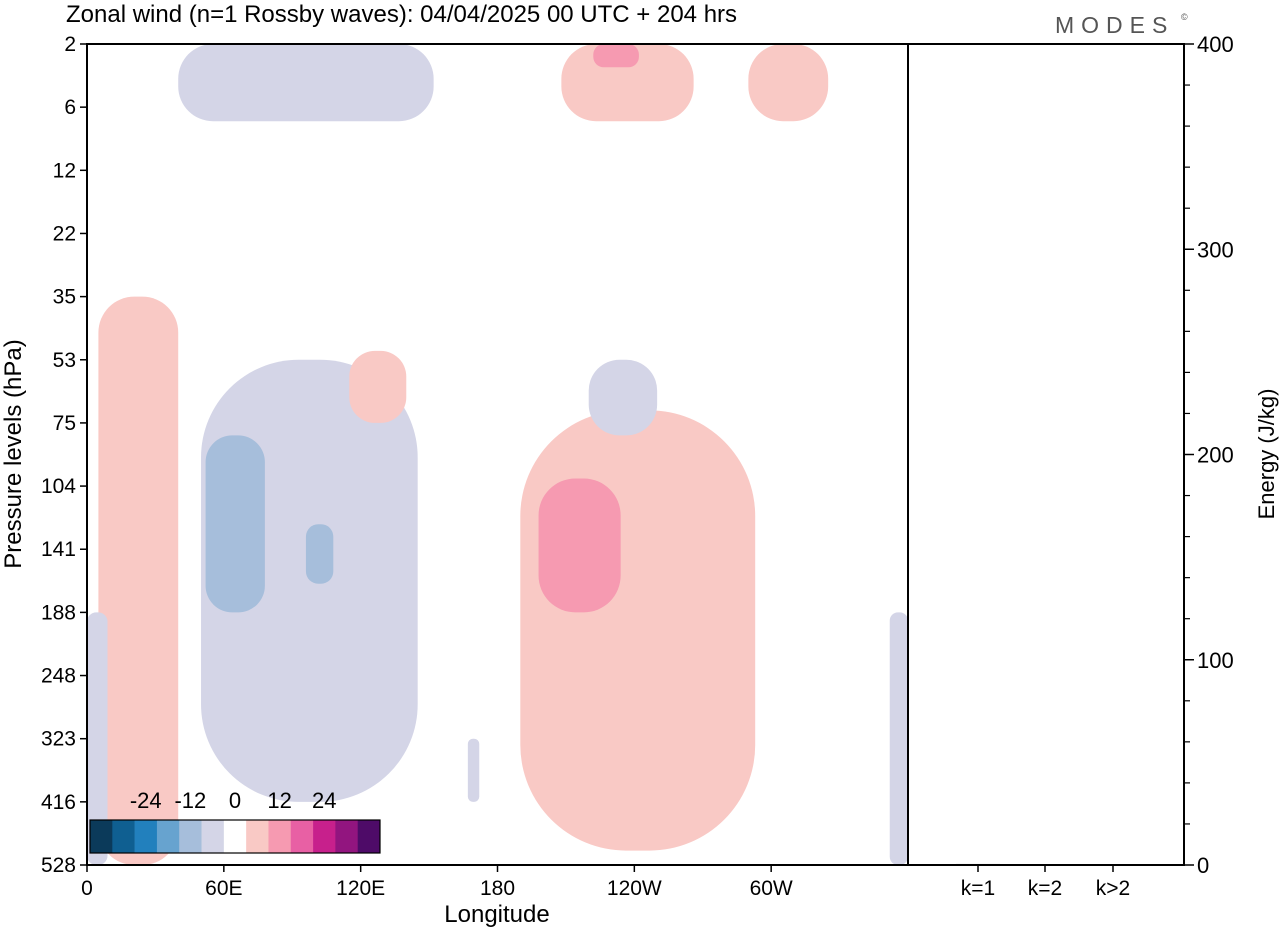 This screenshot has width=1280, height=930. What do you see at coordinates (496, 914) in the screenshot?
I see `x-axis-label: Longitude` at bounding box center [496, 914].